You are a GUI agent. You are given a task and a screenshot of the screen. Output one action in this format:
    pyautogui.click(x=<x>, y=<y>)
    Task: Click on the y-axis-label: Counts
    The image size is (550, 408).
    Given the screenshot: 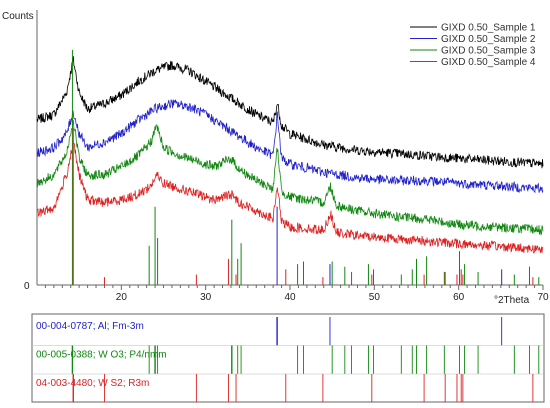 What is the action you would take?
    pyautogui.click(x=18, y=16)
    